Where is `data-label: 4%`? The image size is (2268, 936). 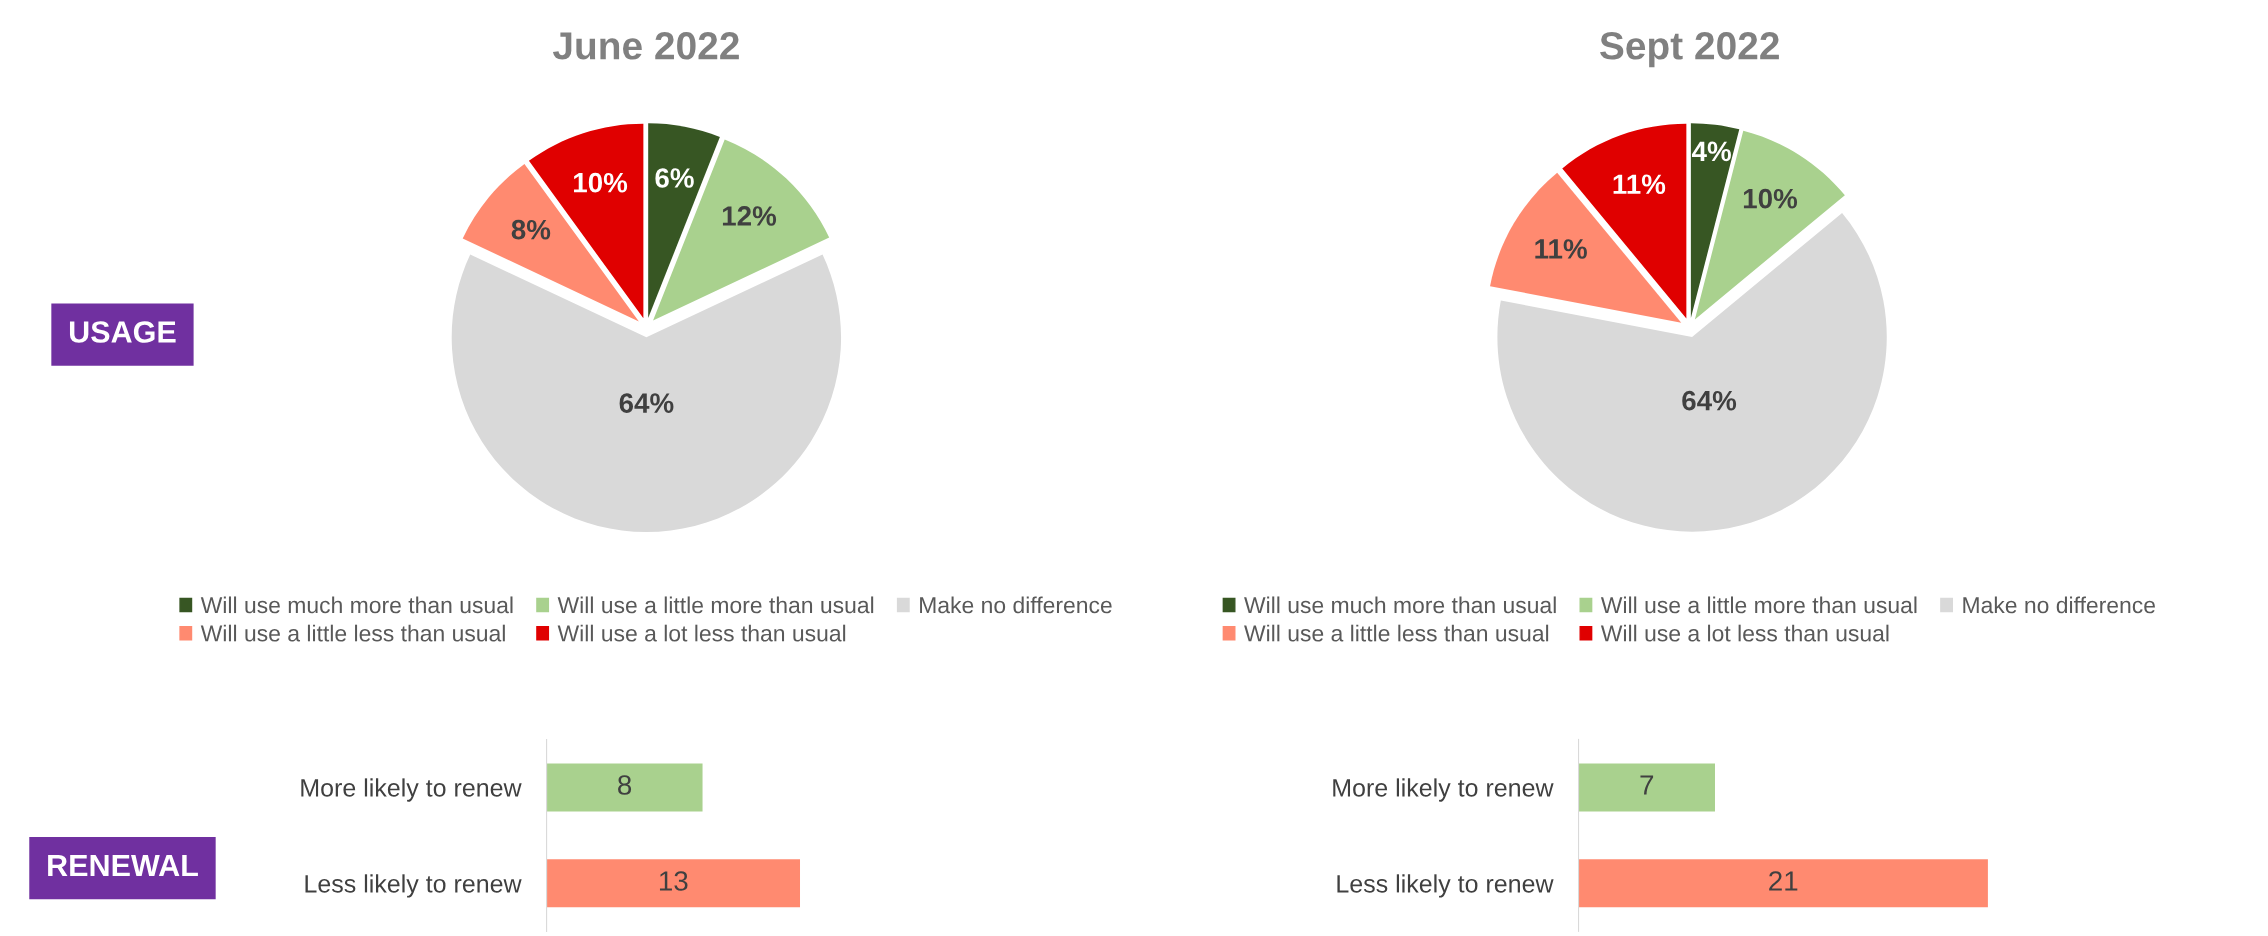
data-label: 4% is located at coordinates (1711, 151).